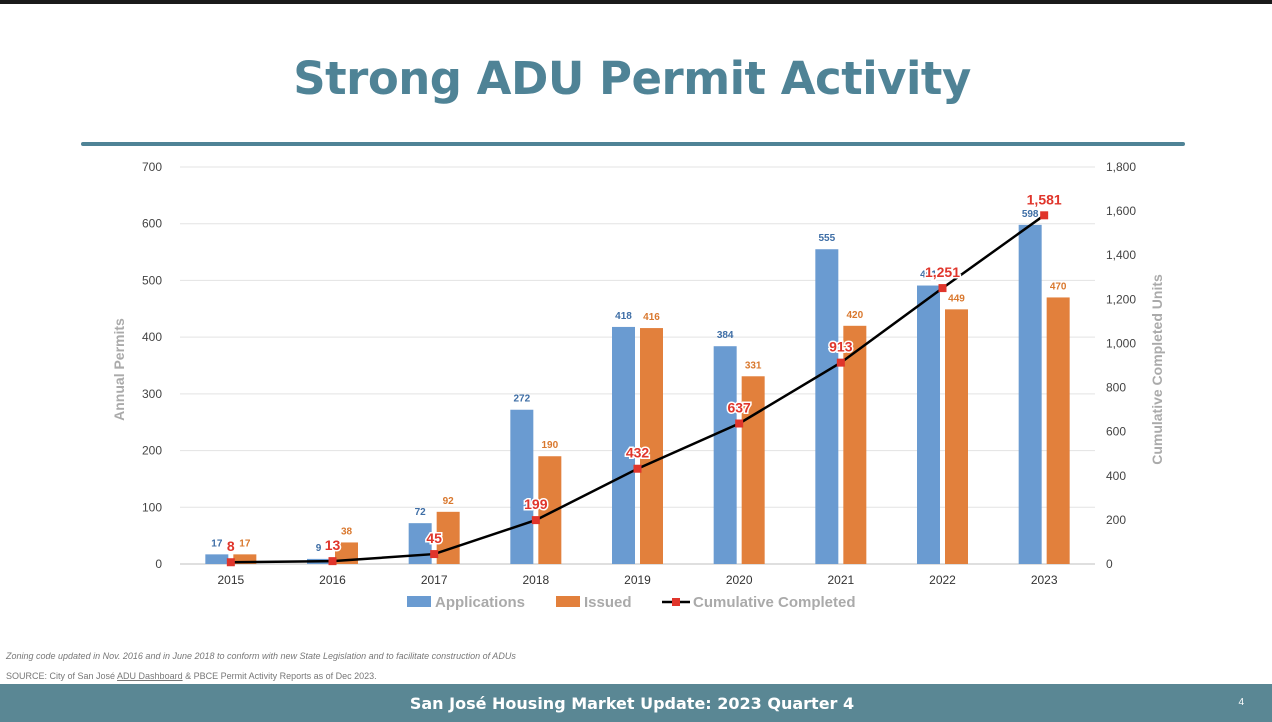 Image resolution: width=1272 pixels, height=722 pixels. I want to click on x-tick-label: 2016, so click(332, 580).